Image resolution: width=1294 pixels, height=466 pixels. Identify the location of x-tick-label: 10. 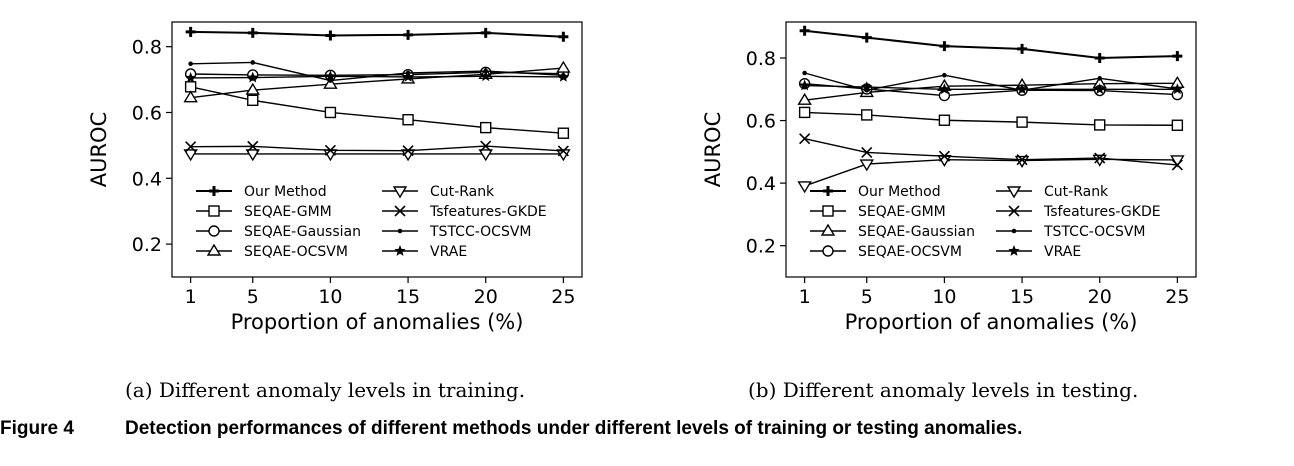
(944, 297).